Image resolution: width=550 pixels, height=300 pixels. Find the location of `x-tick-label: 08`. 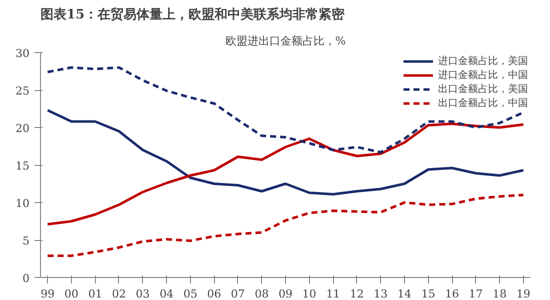

x-tick-label: 08 is located at coordinates (261, 294).